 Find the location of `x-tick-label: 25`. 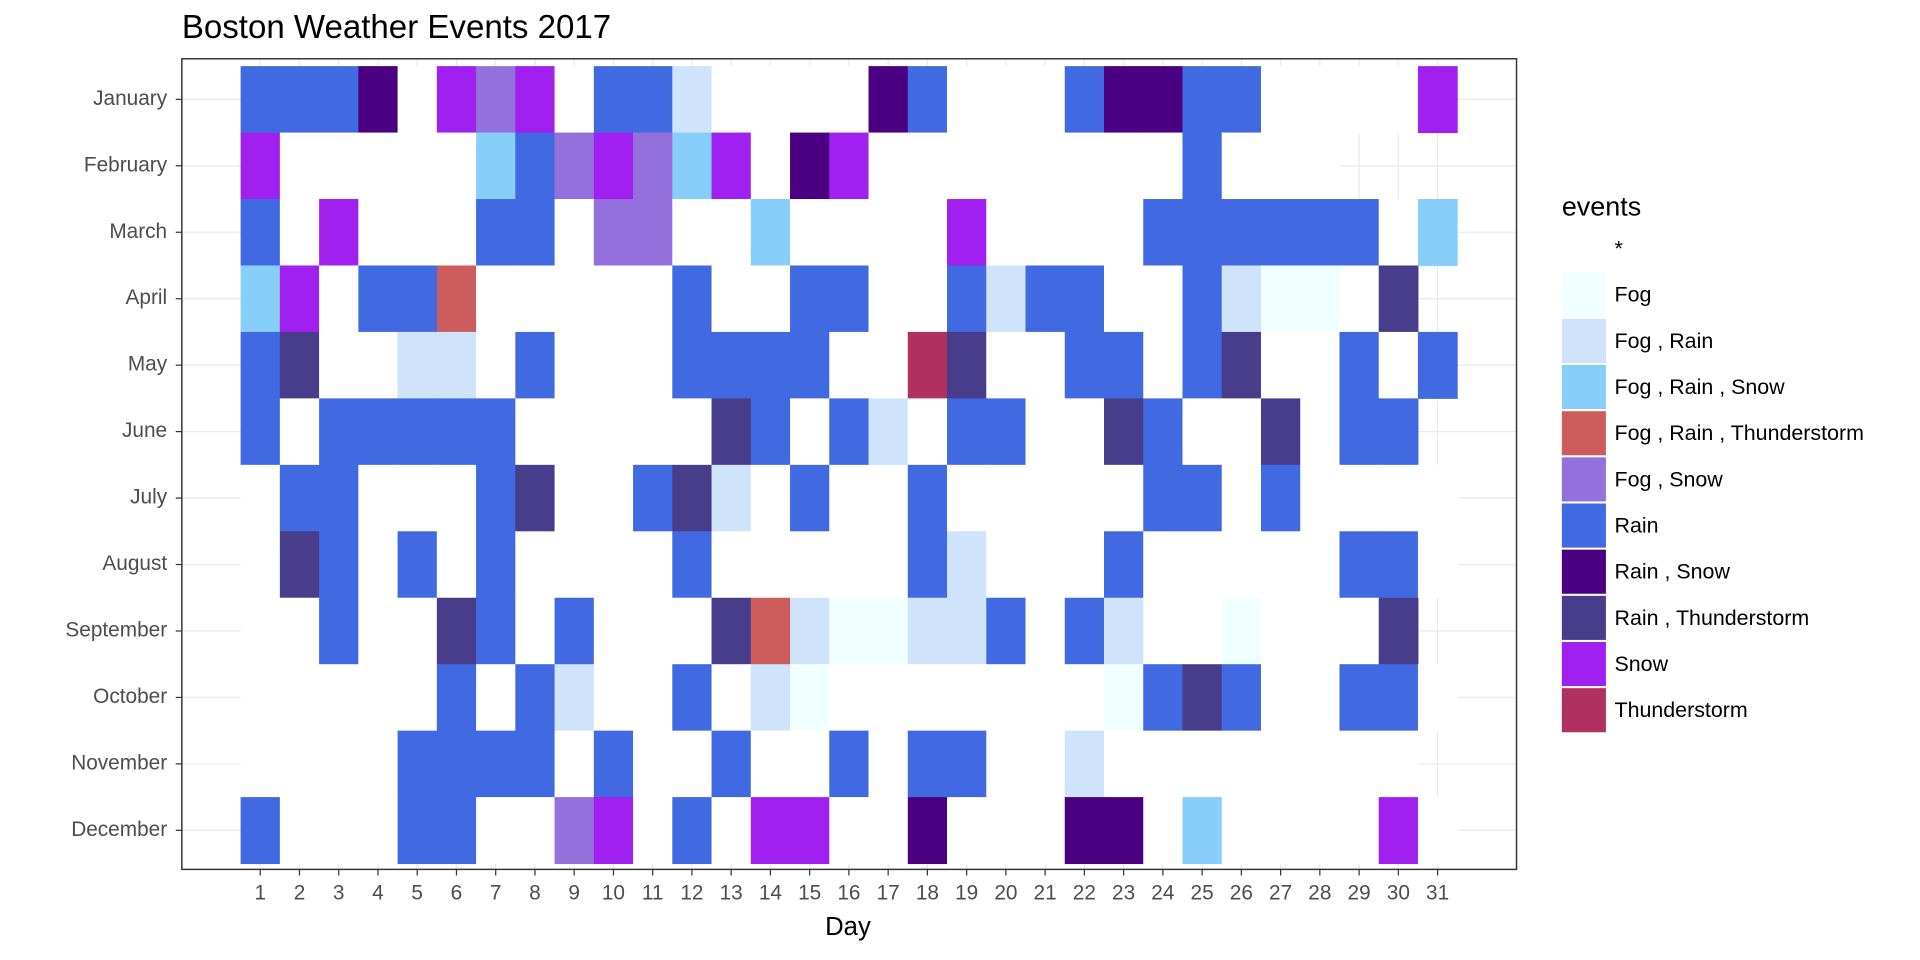

x-tick-label: 25 is located at coordinates (1202, 892).